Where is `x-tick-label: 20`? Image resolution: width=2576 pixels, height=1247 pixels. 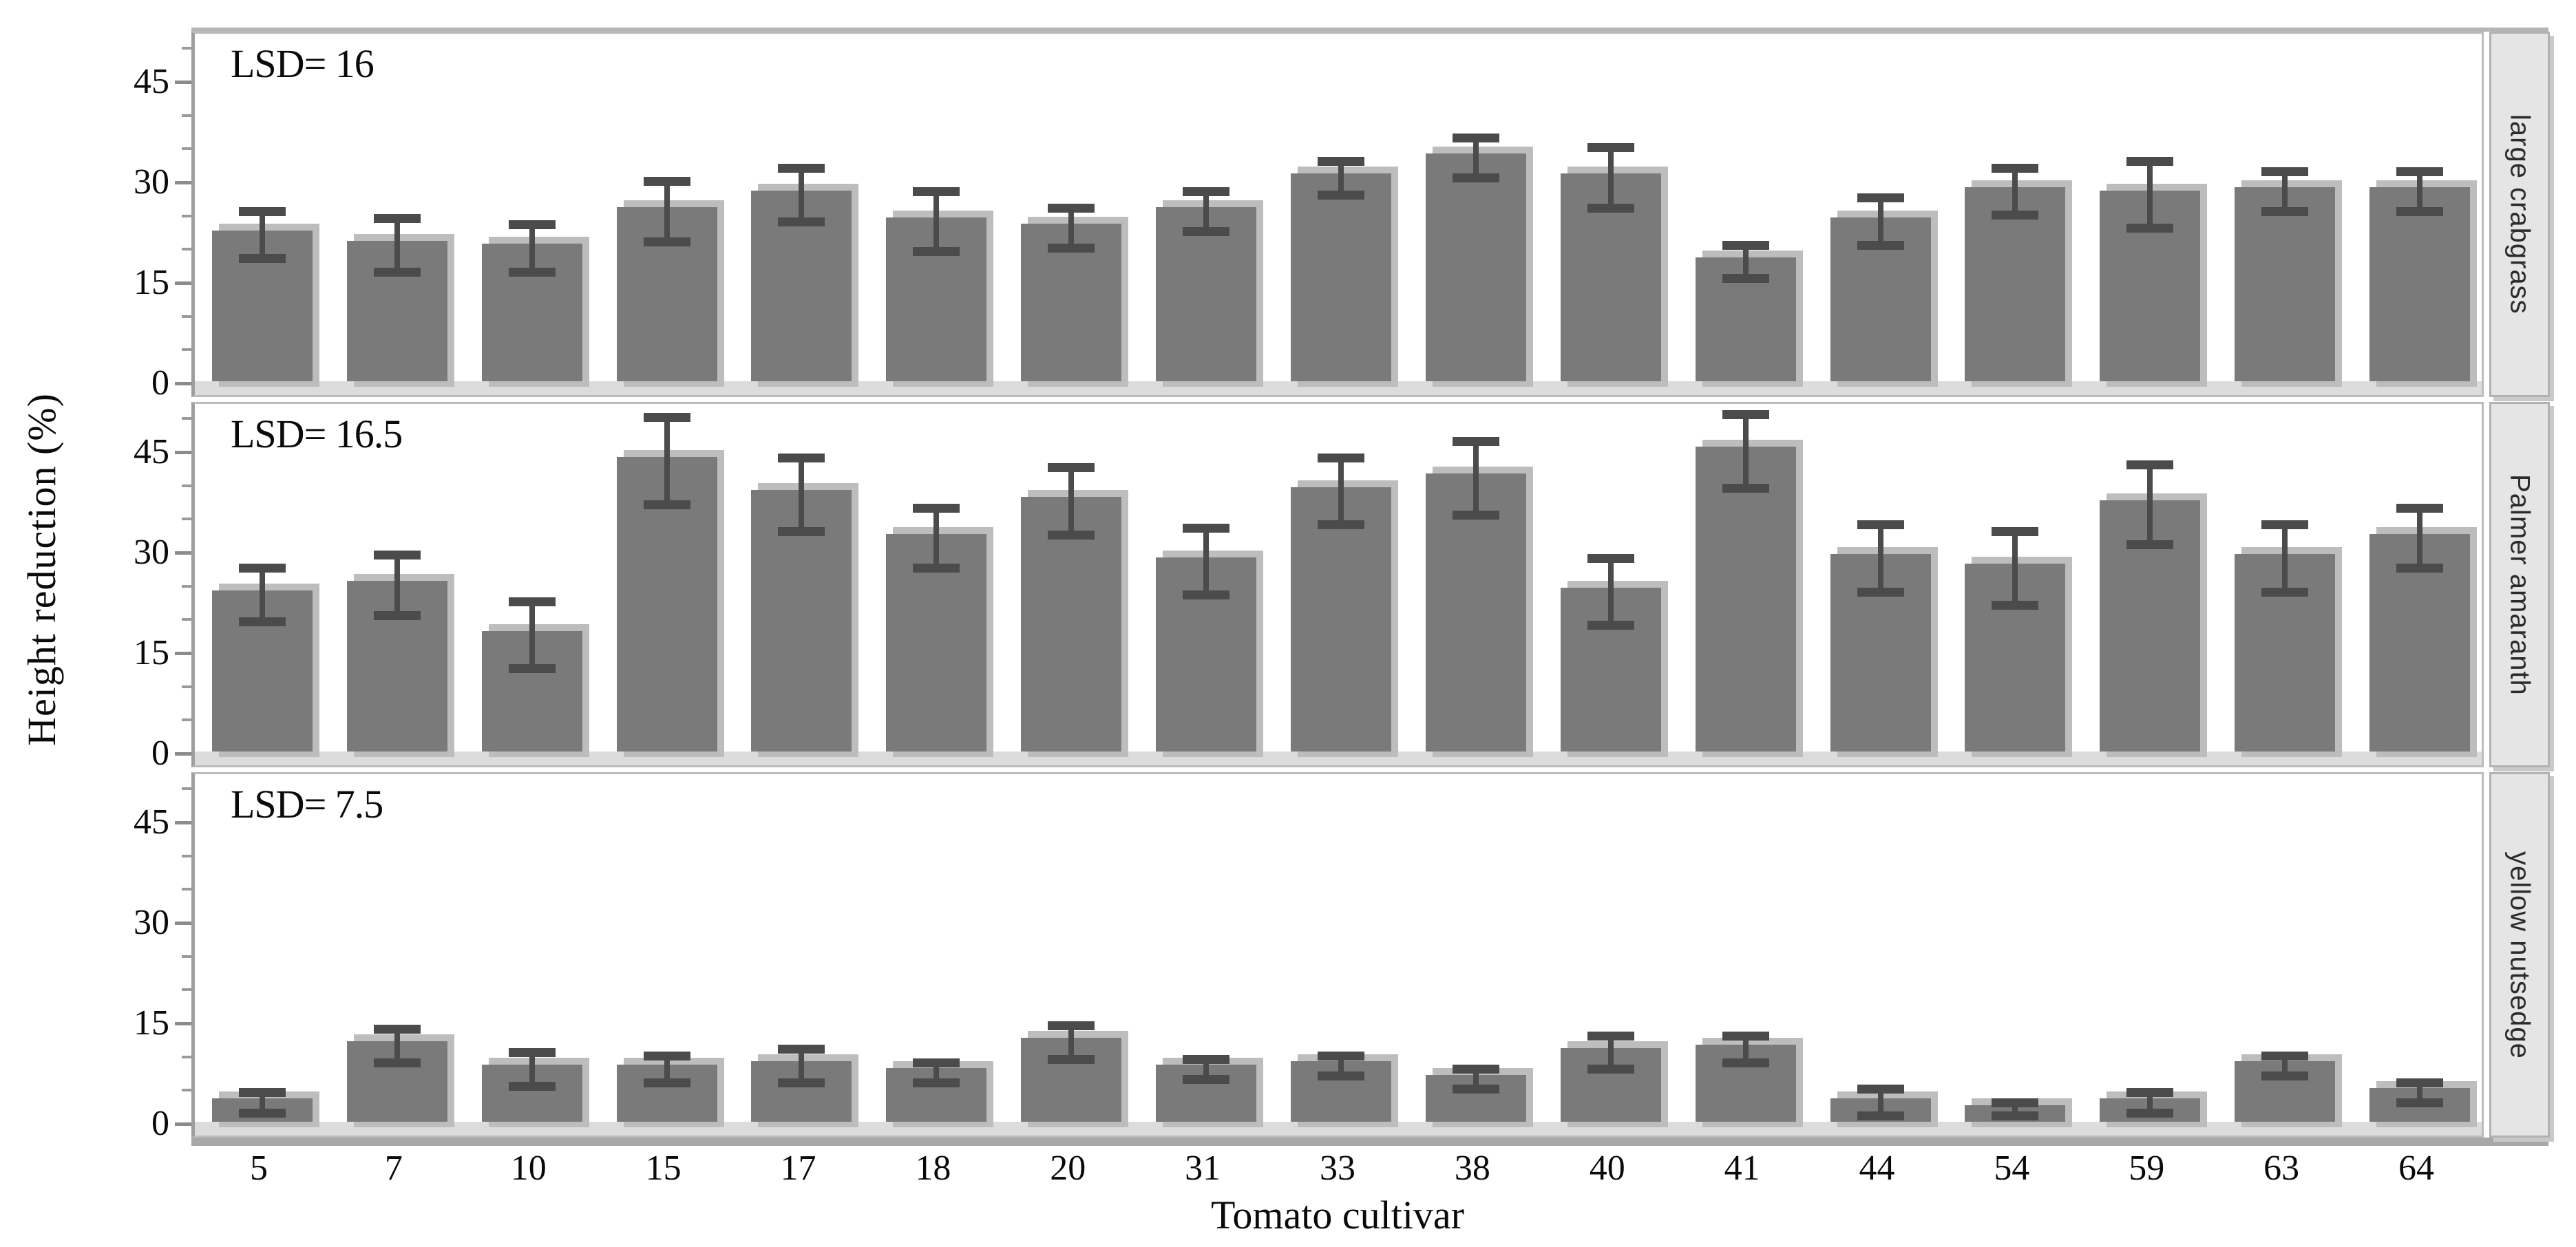 x-tick-label: 20 is located at coordinates (1068, 1168).